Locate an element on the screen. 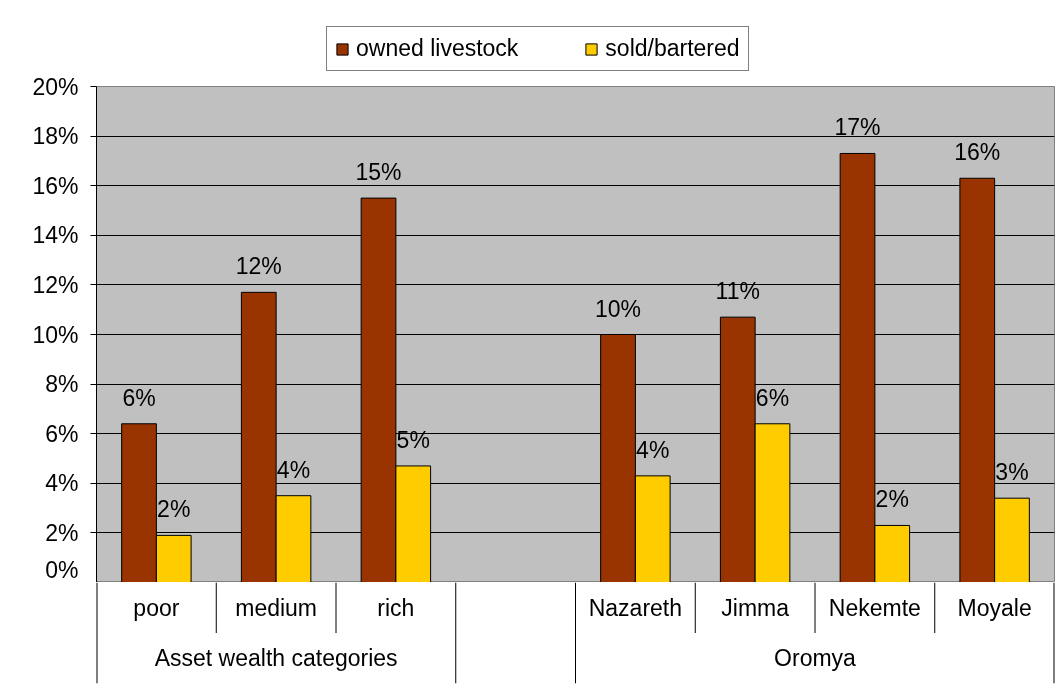  x-tick-label: Jimma is located at coordinates (755, 607).